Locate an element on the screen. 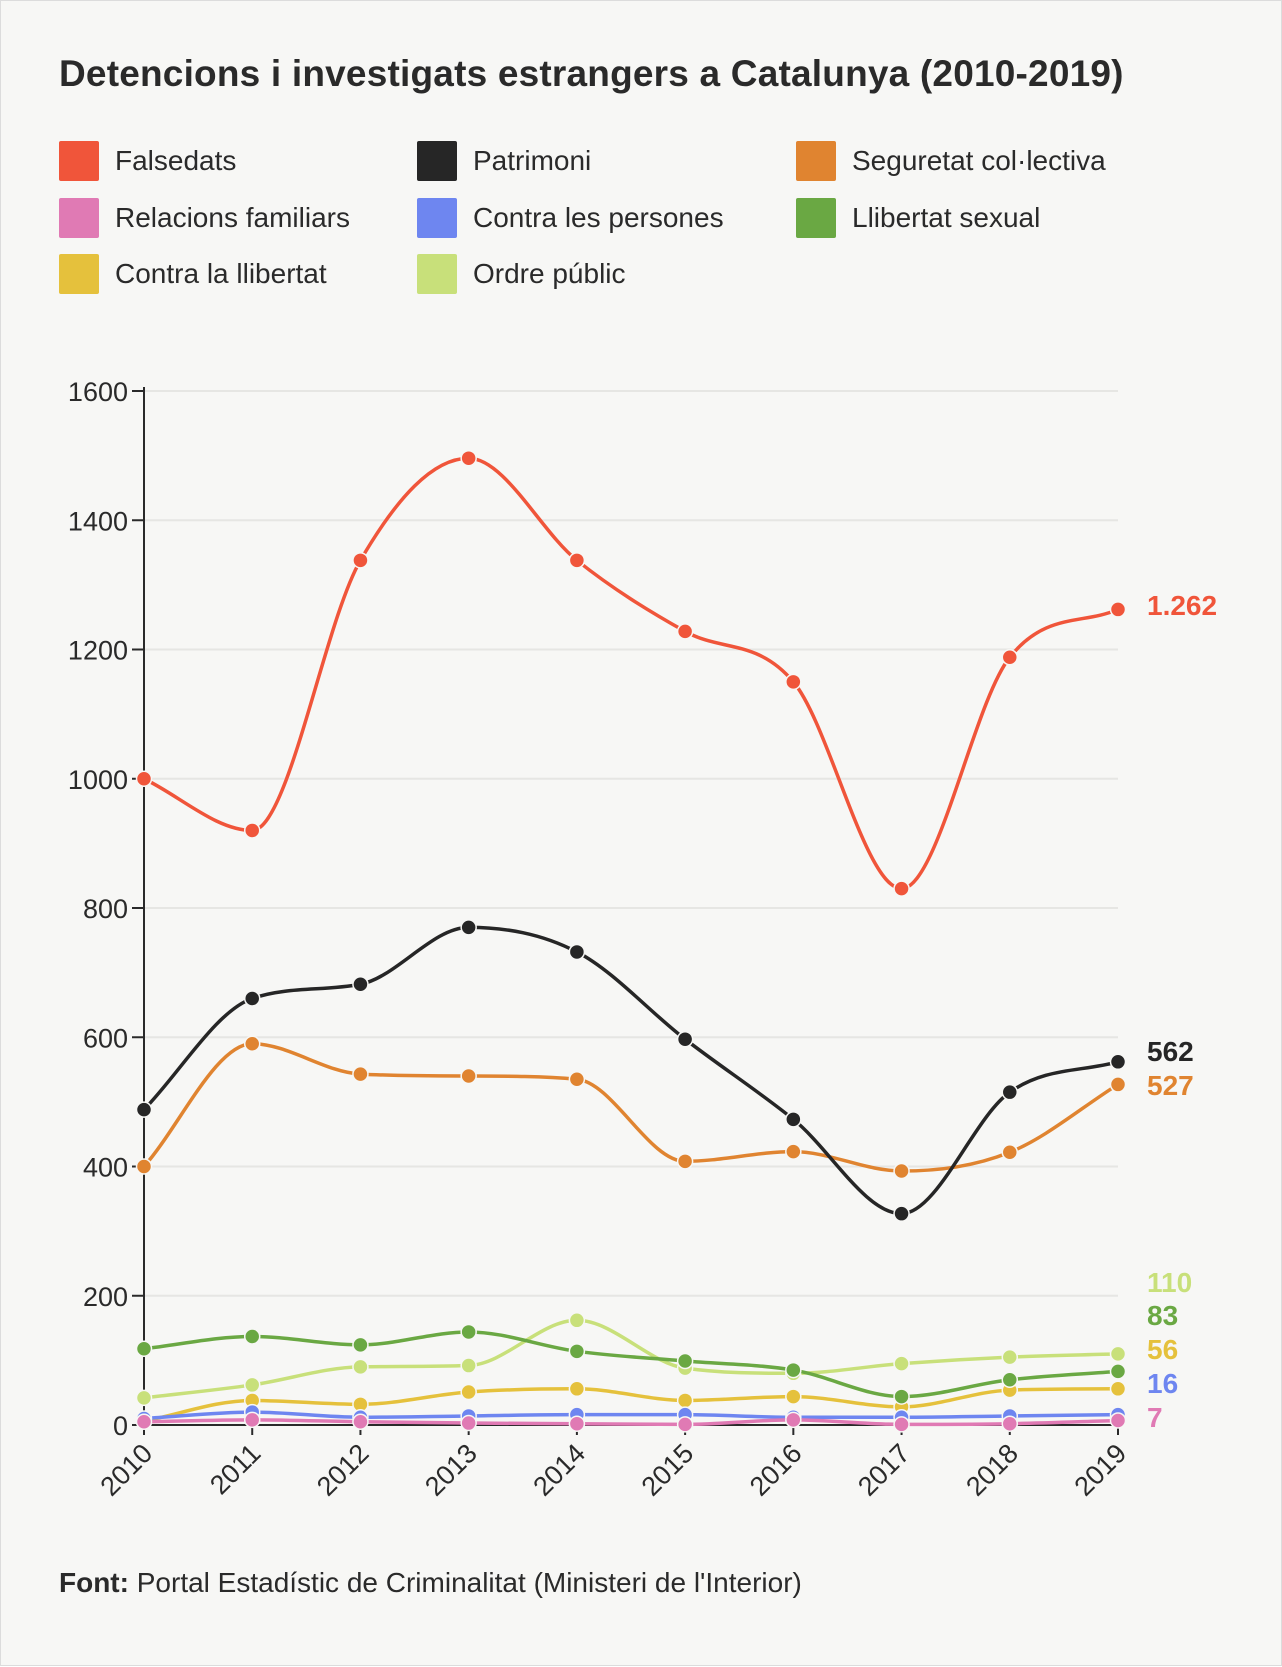 Image resolution: width=1282 pixels, height=1667 pixels. x-tick-label: 2011 is located at coordinates (235, 1469).